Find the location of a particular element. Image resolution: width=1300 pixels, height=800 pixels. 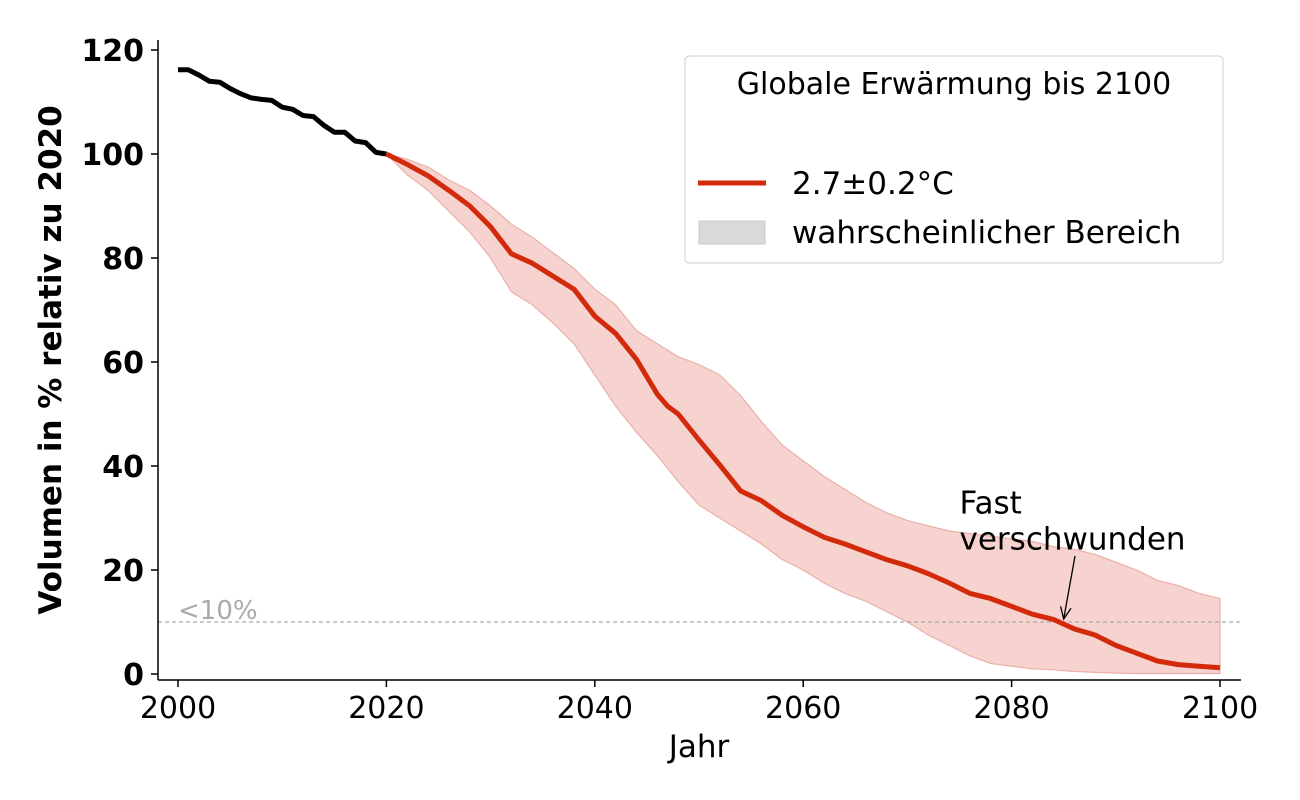

y-tick-label: 60 is located at coordinates (123, 363).